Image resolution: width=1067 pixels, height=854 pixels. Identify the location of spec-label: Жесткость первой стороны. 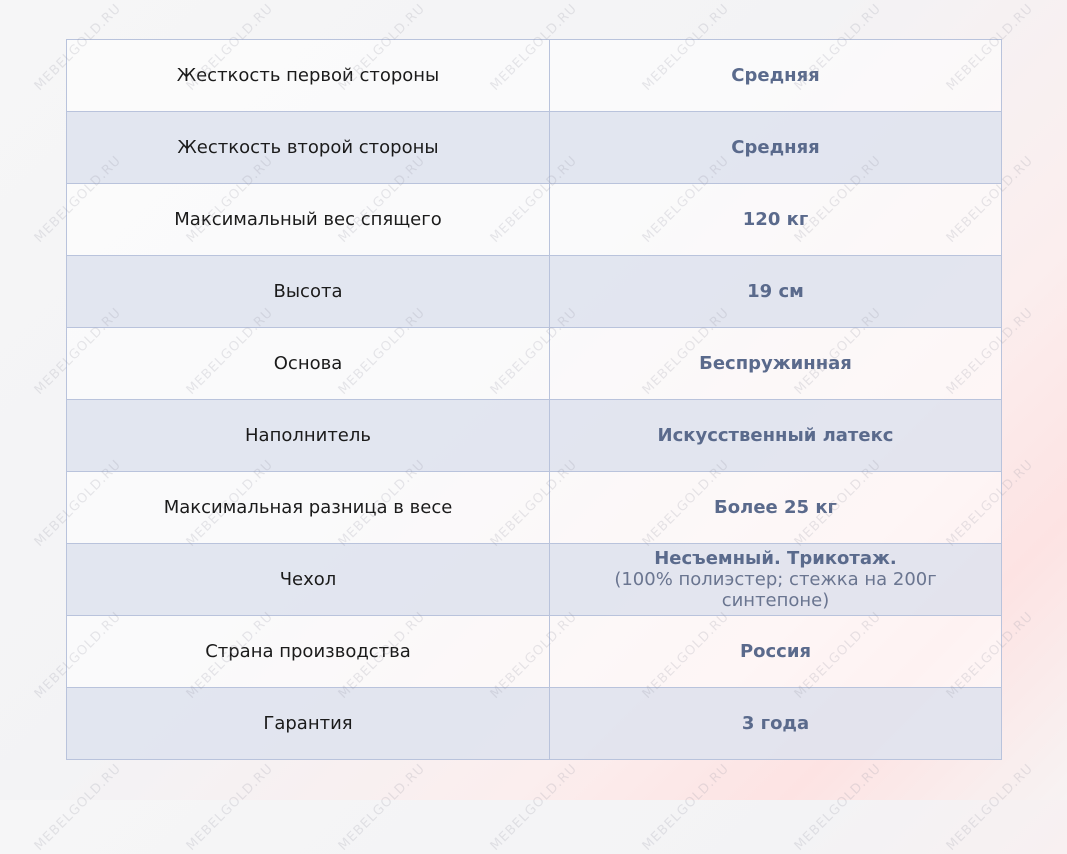
(308, 75).